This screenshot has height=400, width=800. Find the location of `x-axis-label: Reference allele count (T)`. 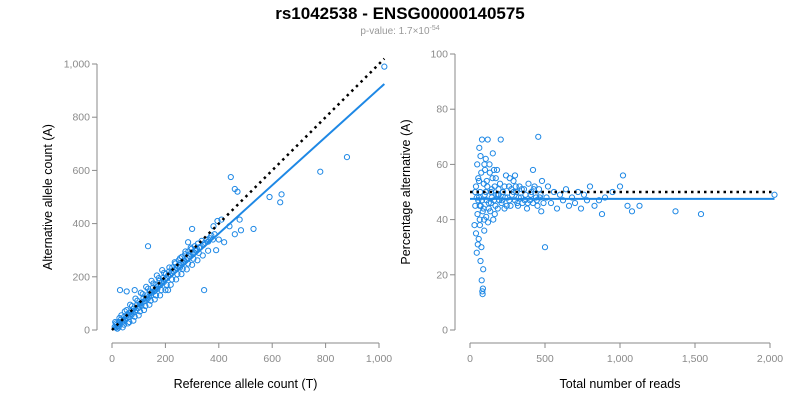

x-axis-label: Reference allele count (T) is located at coordinates (246, 384).